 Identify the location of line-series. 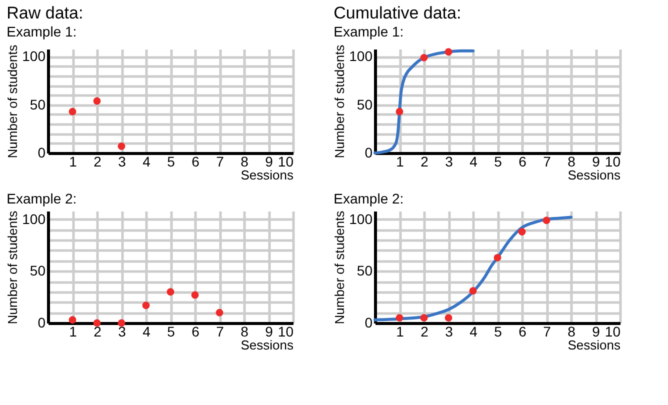
(473, 269).